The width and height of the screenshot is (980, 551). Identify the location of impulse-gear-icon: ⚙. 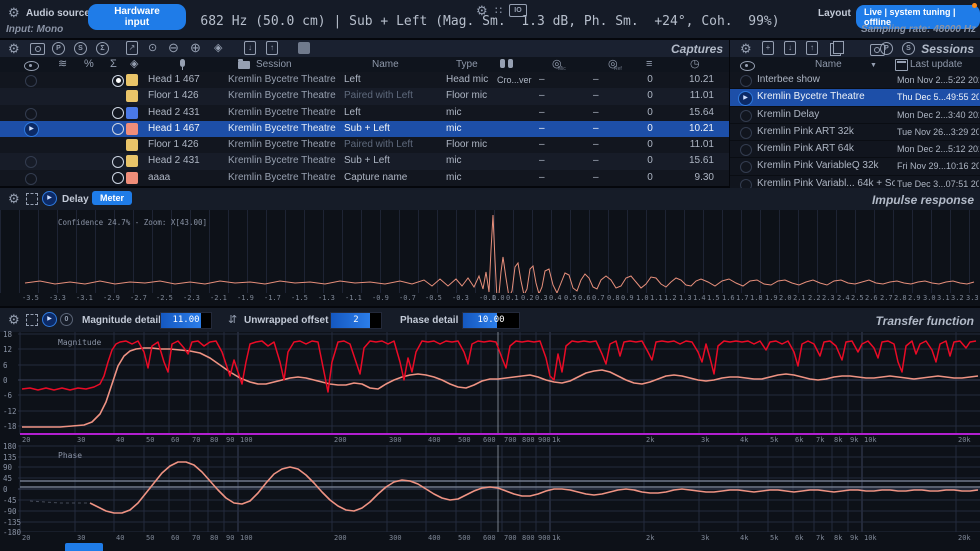
(14, 198).